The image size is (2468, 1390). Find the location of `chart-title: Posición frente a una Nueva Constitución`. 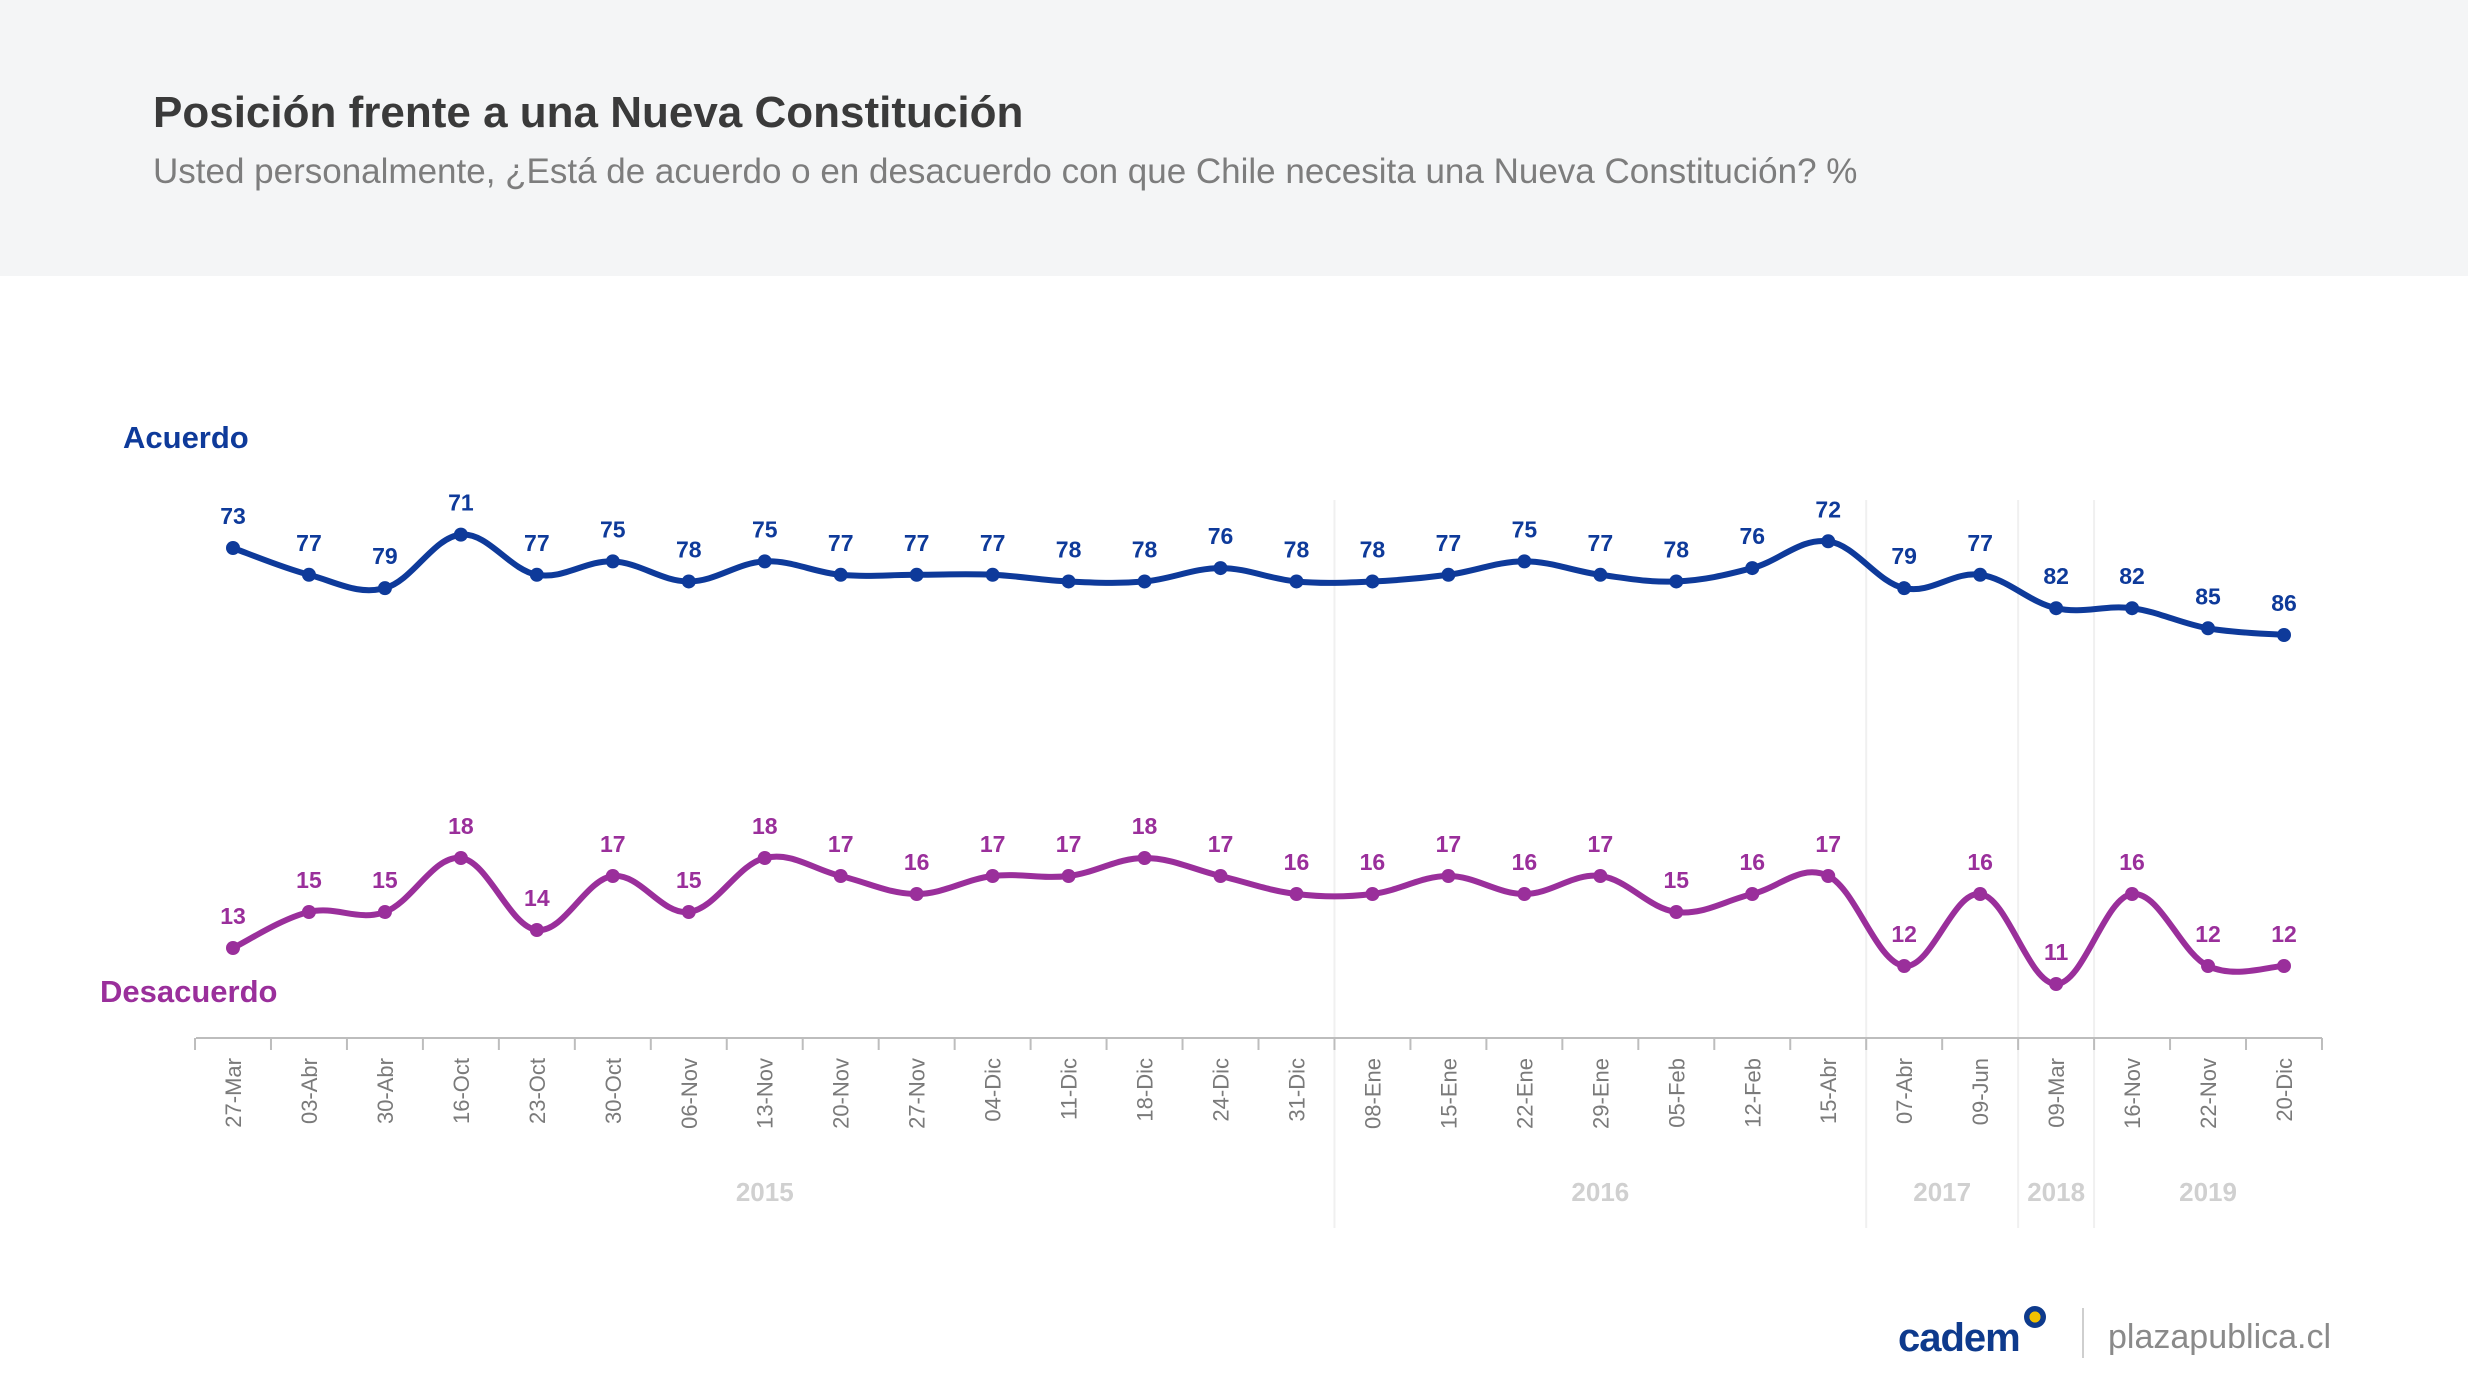

chart-title: Posición frente a una Nueva Constitución is located at coordinates (588, 112).